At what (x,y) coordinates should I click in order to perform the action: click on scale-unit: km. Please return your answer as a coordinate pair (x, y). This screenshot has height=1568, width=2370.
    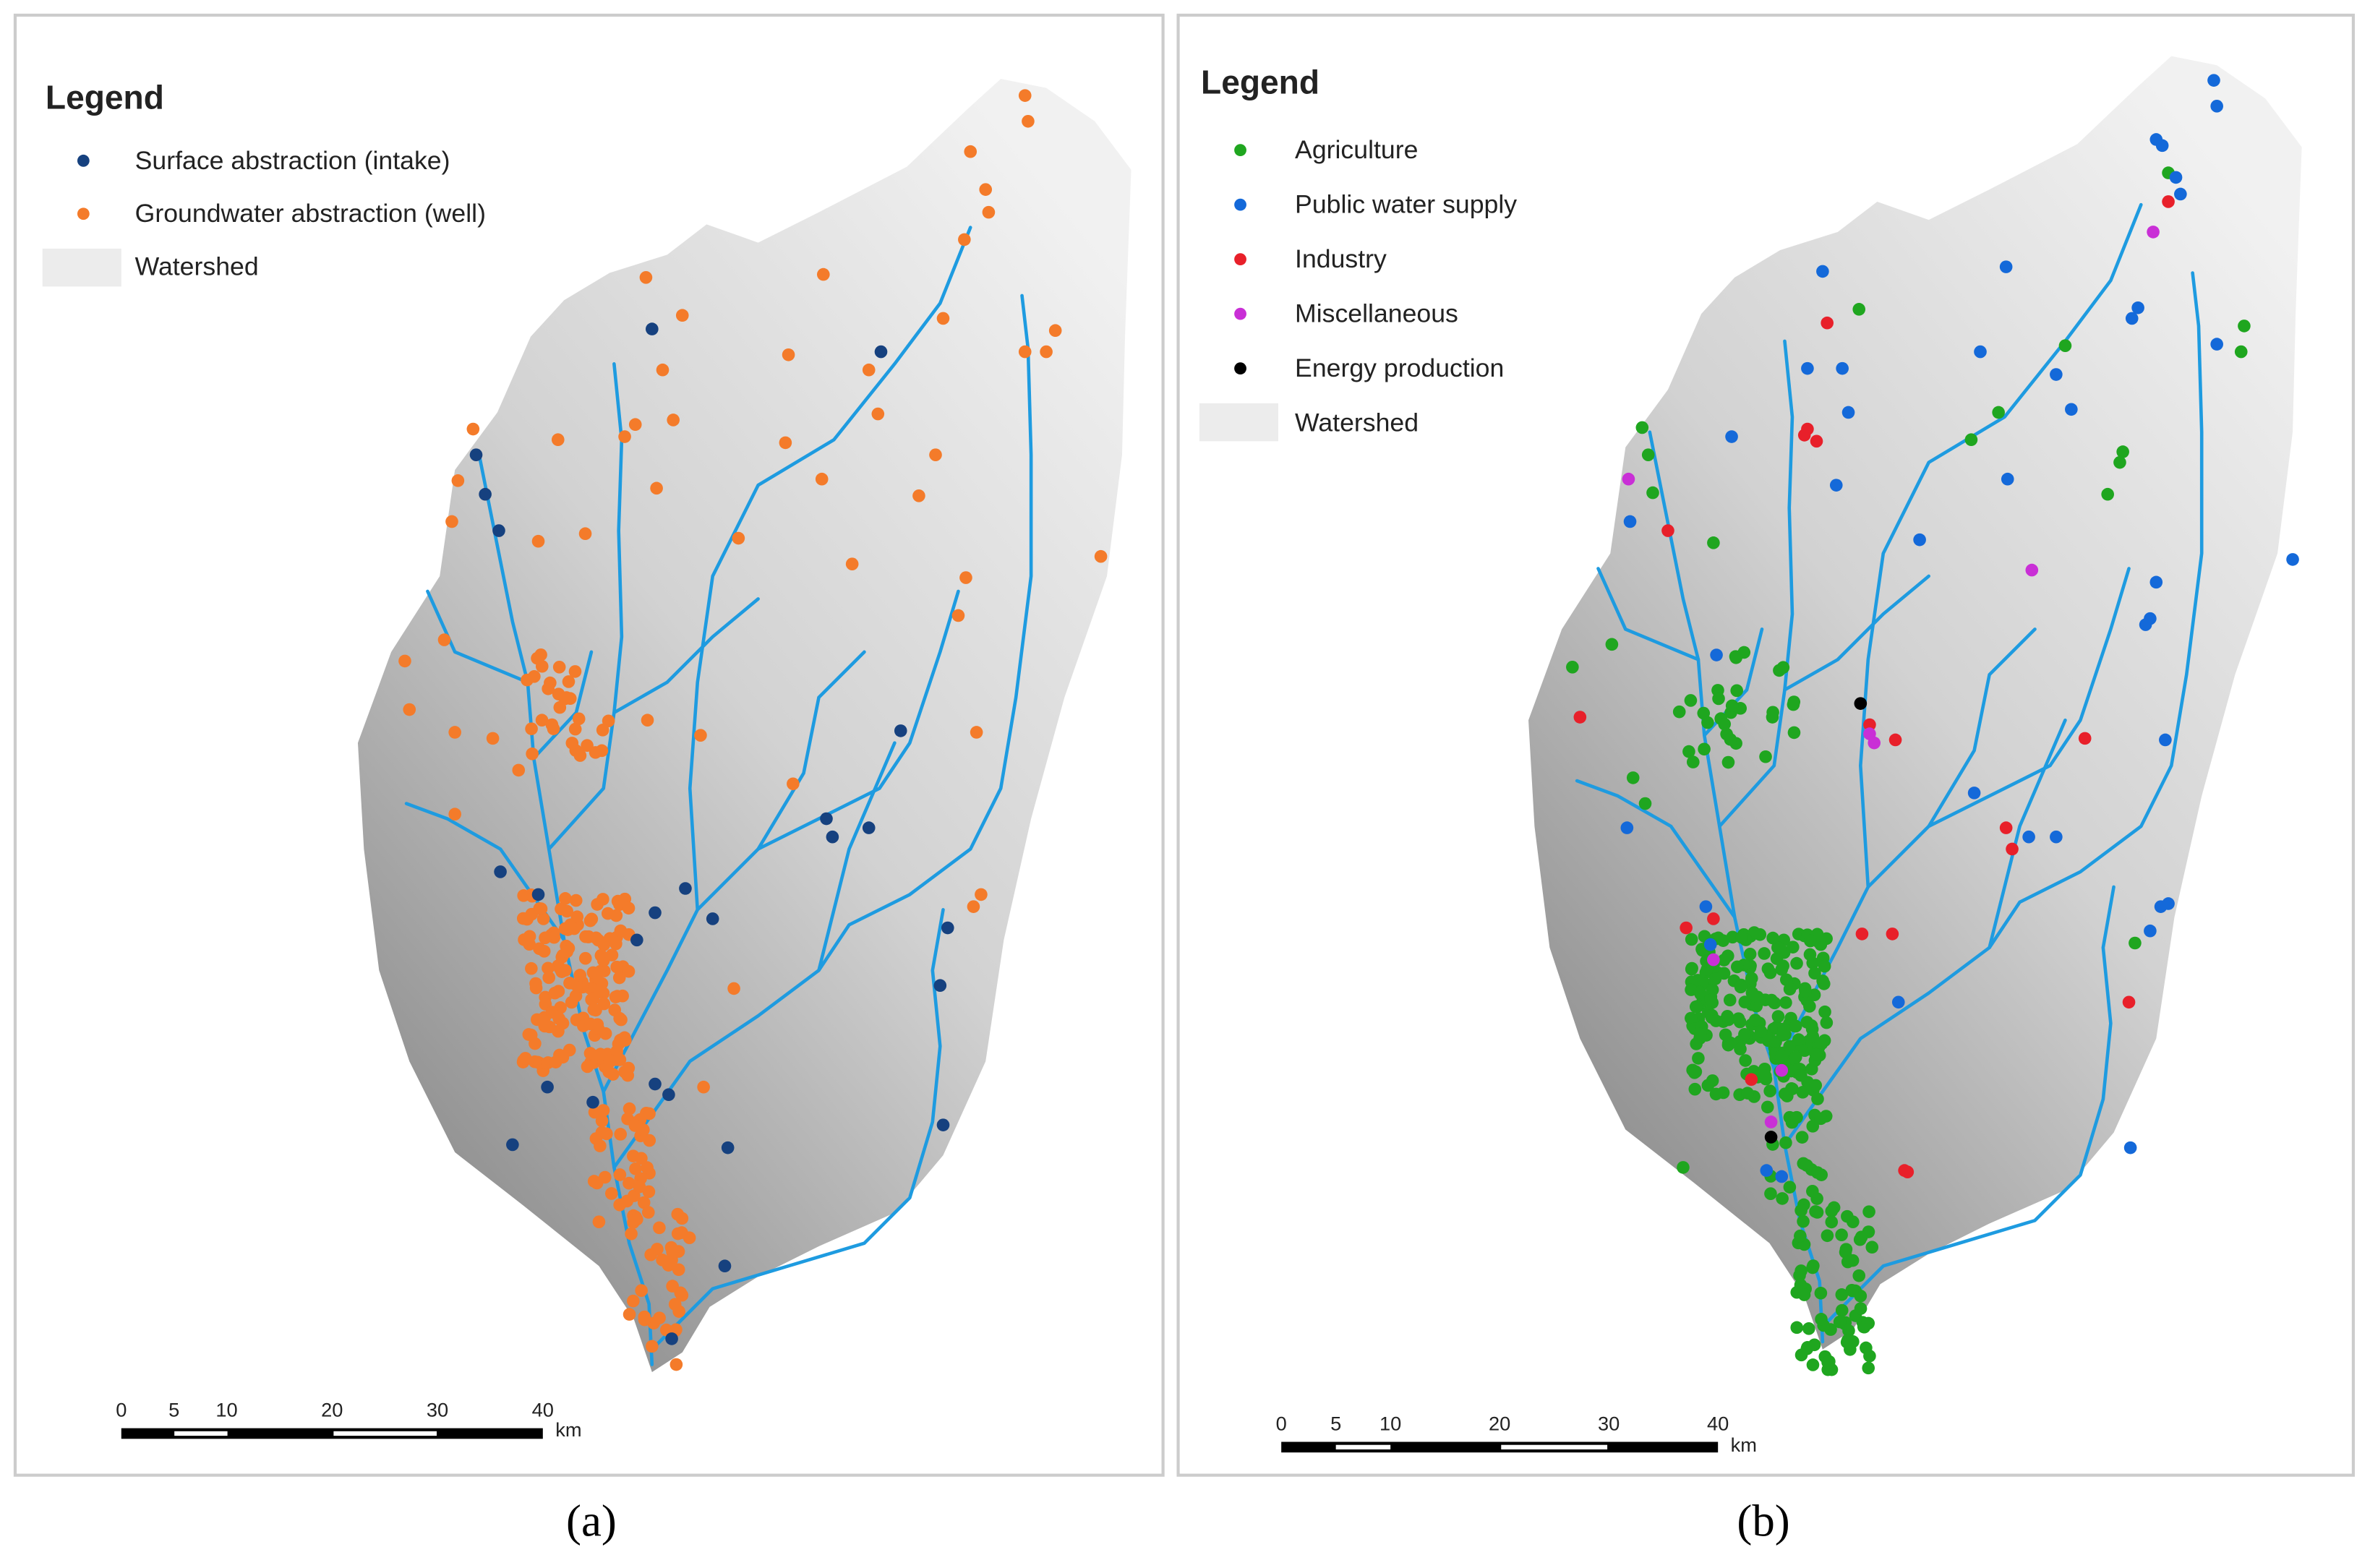
    Looking at the image, I should click on (568, 1429).